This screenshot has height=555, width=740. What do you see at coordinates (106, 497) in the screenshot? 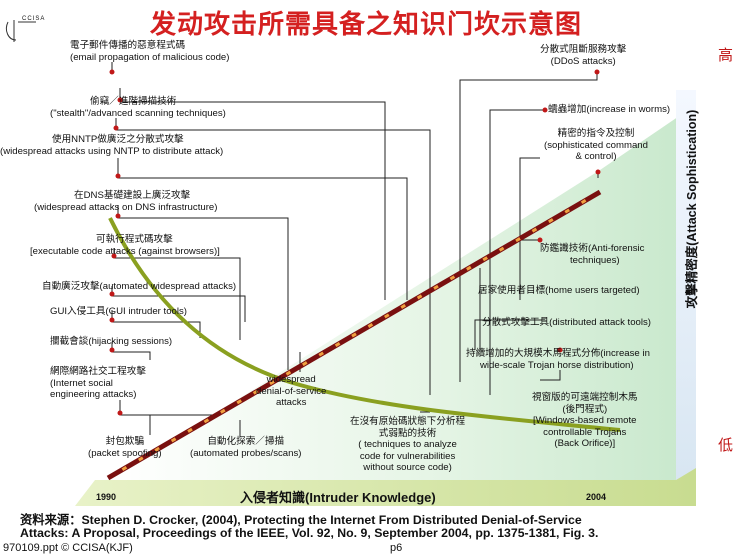
I see `year-start-label: 1990` at bounding box center [106, 497].